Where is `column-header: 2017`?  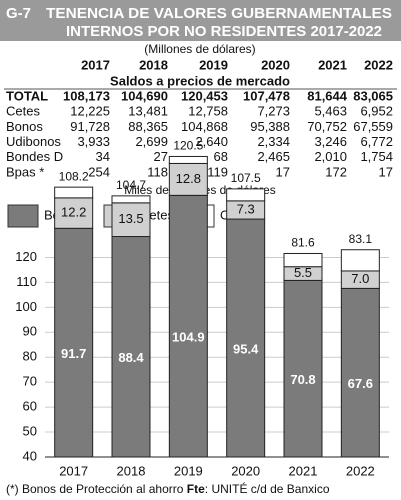
column-header: 2017 is located at coordinates (95, 64).